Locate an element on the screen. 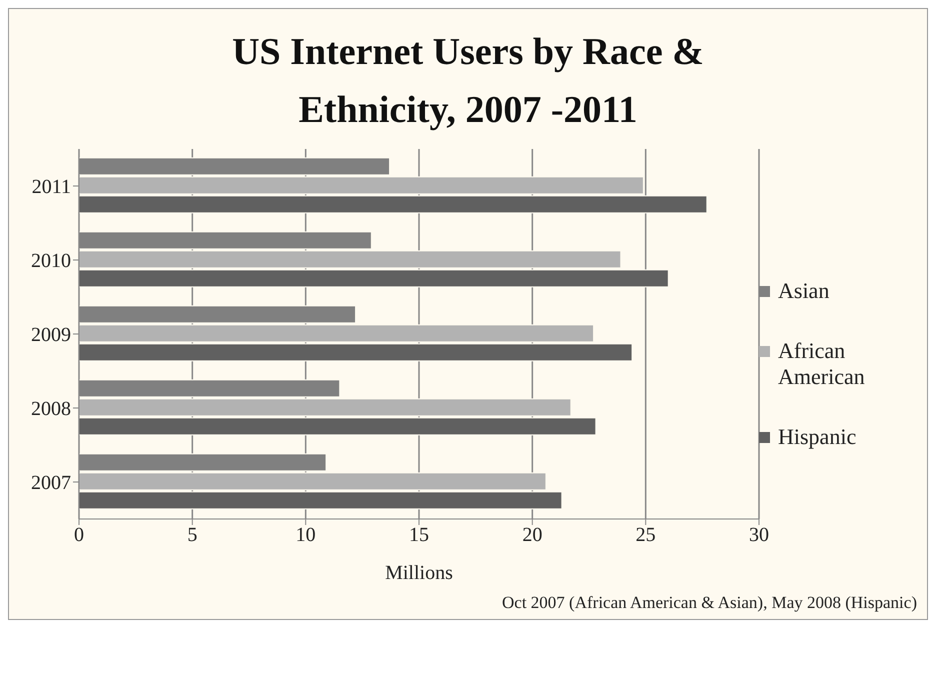  x-tick-label: 10 is located at coordinates (306, 535).